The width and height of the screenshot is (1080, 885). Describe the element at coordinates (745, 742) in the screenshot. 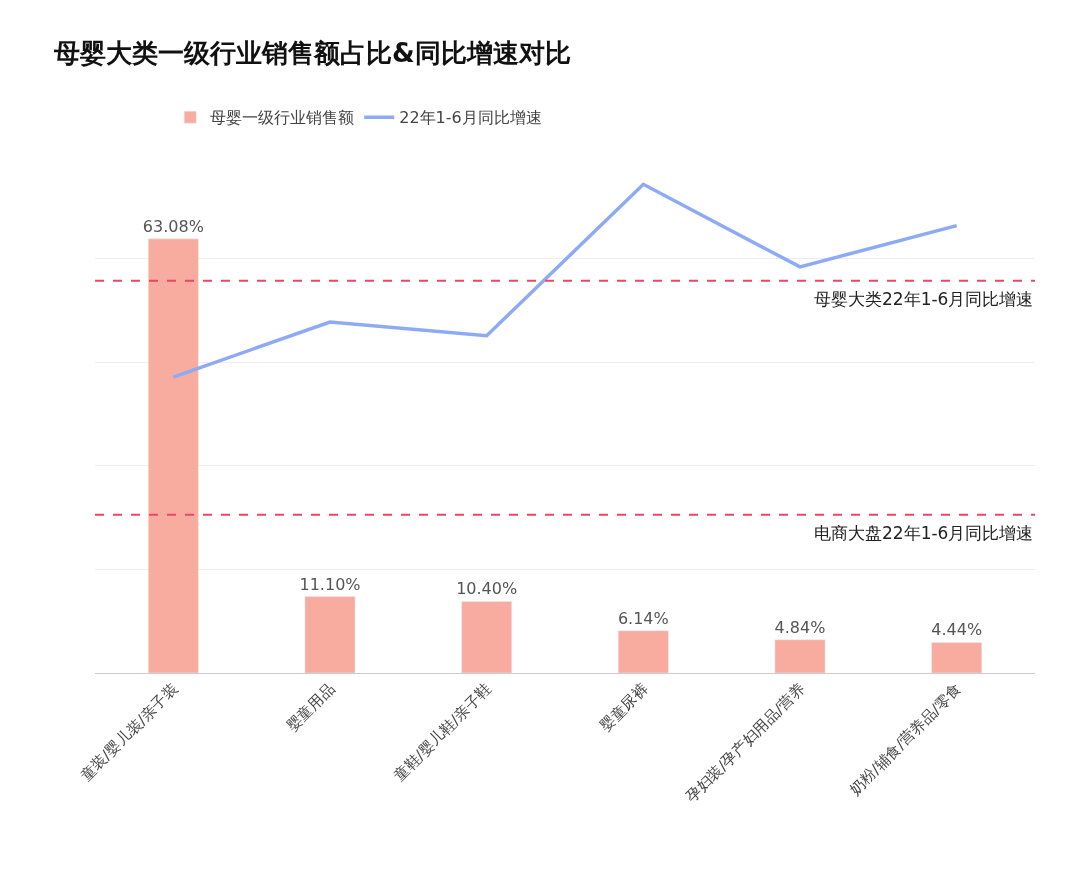

I see `x-tick-label: 孕妇装/孕产妇用品/营养` at that location.